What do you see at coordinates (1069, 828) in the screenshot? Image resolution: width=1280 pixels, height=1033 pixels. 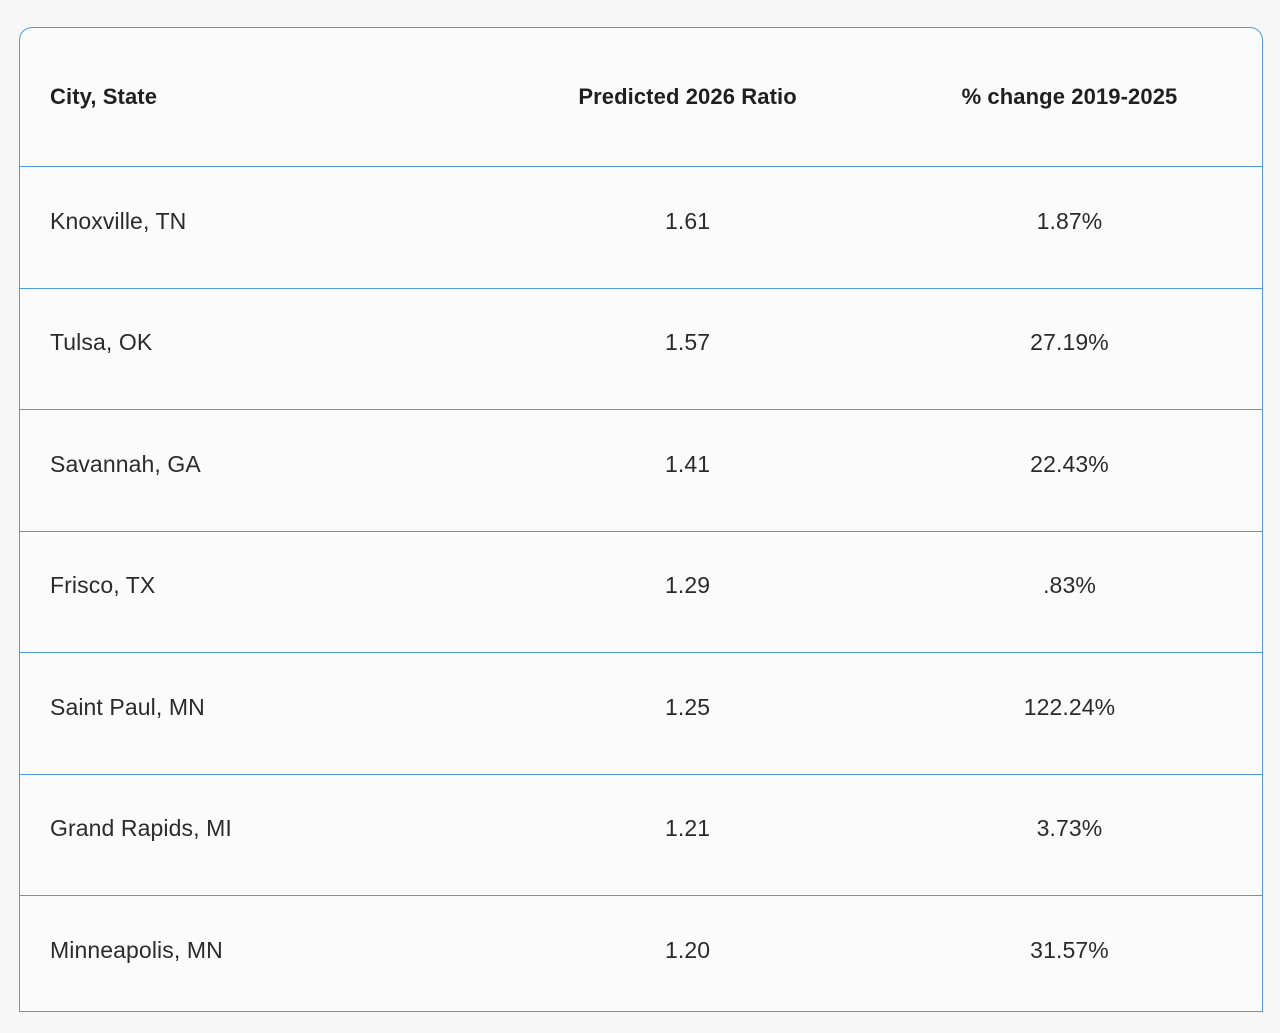 I see `cell-percent-change-text: 3.73%` at bounding box center [1069, 828].